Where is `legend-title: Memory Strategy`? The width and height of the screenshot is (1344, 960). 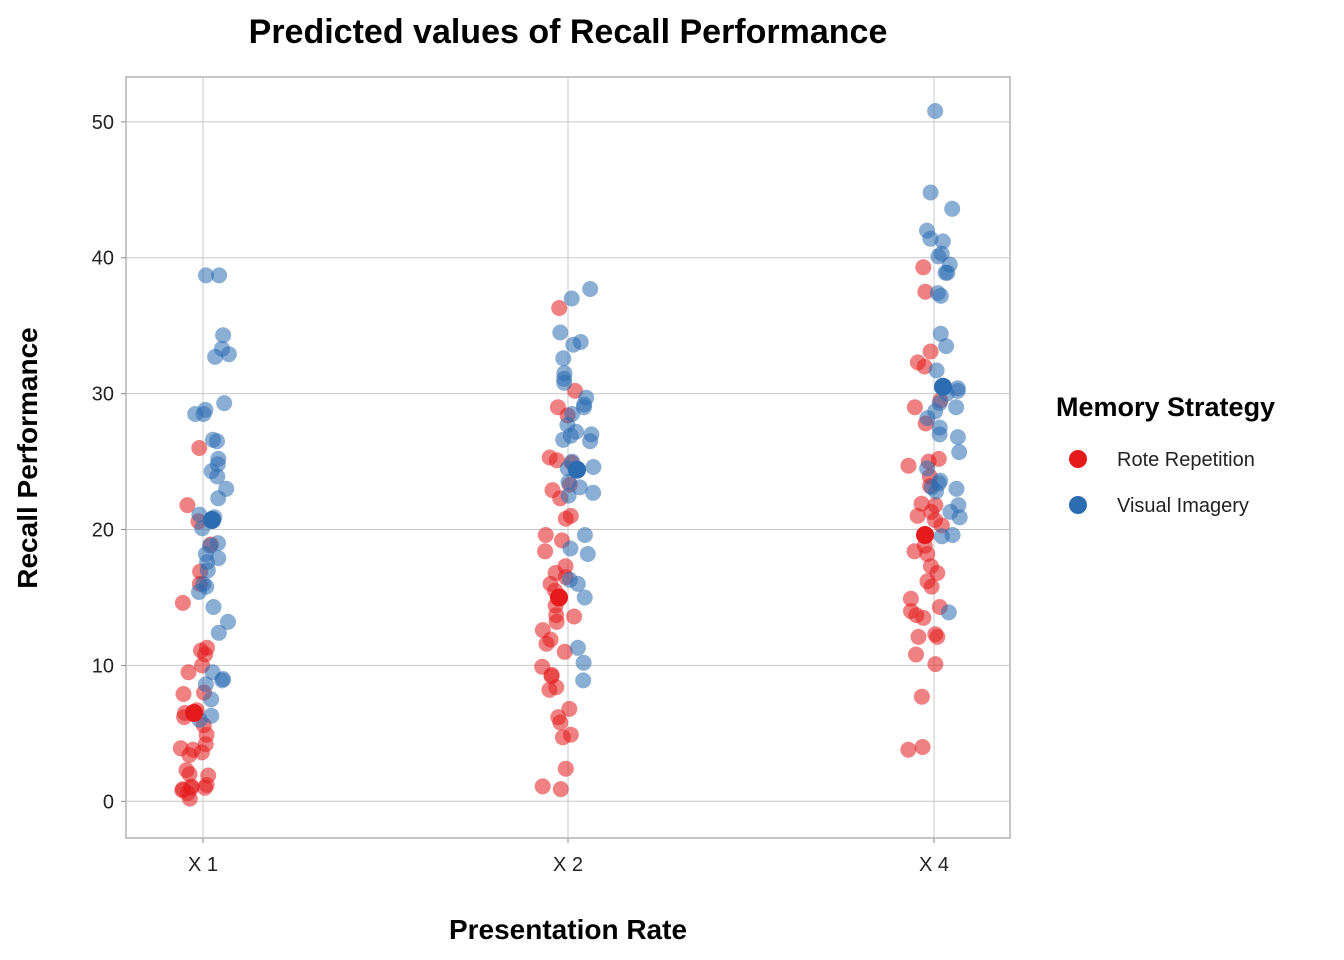
legend-title: Memory Strategy is located at coordinates (1165, 407).